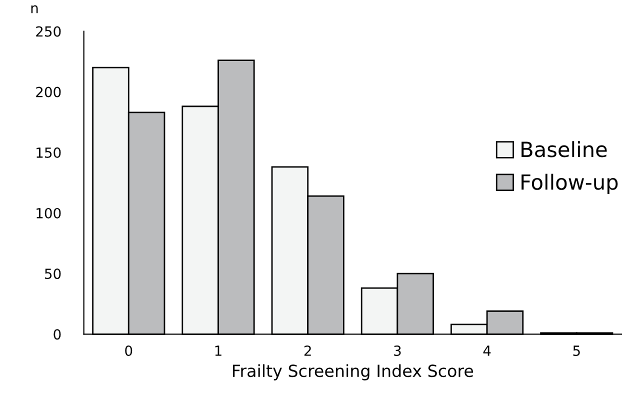 The image size is (640, 406). What do you see at coordinates (397, 350) in the screenshot?
I see `x-tick-label: 3` at bounding box center [397, 350].